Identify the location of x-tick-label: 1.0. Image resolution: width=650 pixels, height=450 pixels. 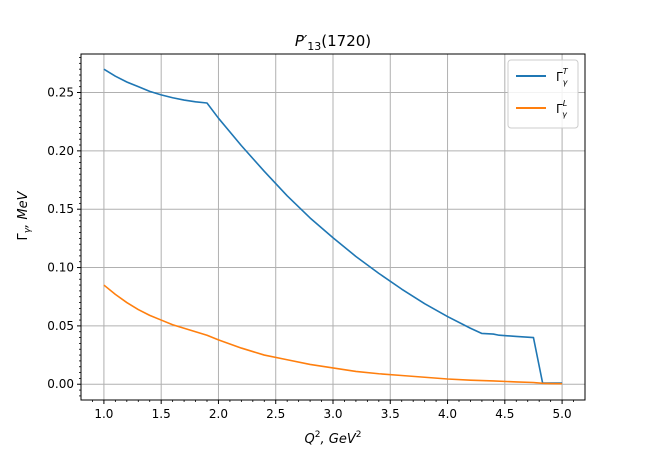
(103, 414).